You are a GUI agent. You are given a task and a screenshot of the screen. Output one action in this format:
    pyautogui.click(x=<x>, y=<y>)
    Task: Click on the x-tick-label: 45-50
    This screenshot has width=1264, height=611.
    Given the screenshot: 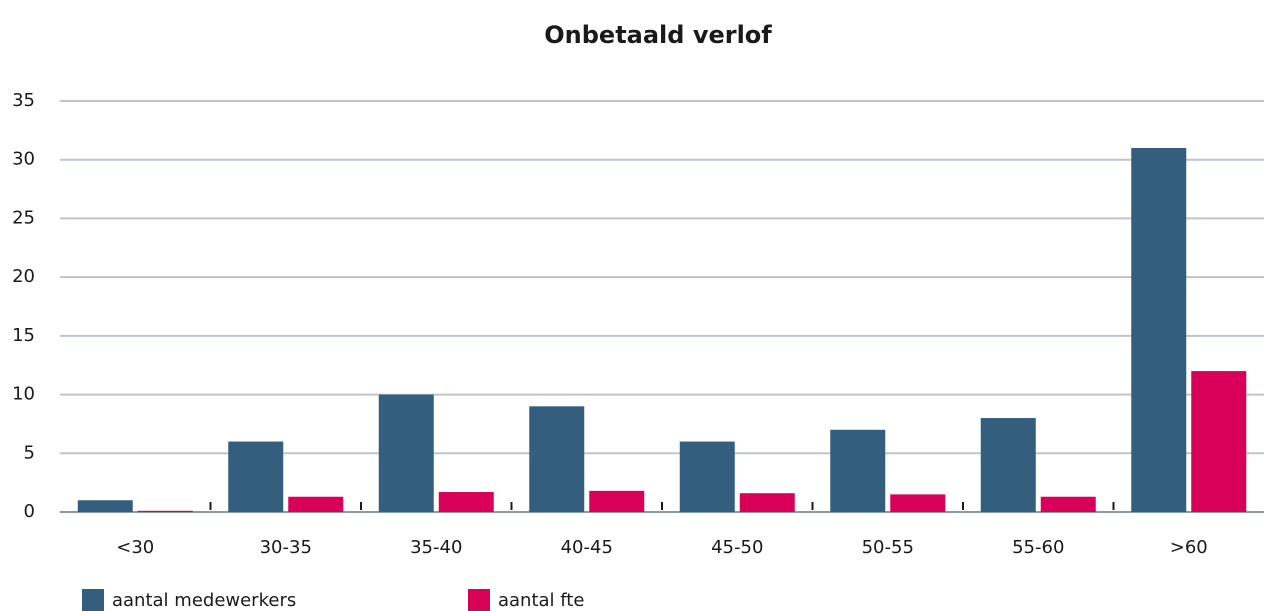 What is the action you would take?
    pyautogui.click(x=737, y=547)
    